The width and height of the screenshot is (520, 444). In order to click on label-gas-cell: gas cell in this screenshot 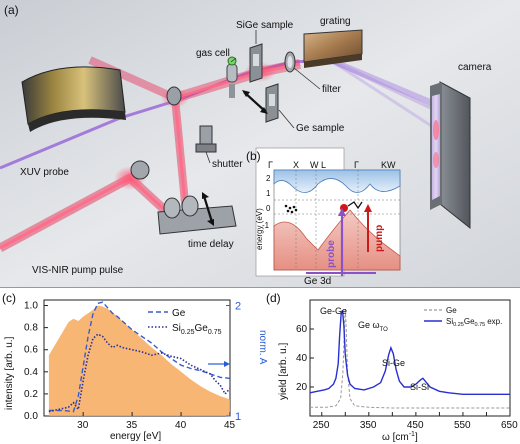, I will do `click(213, 53)`.